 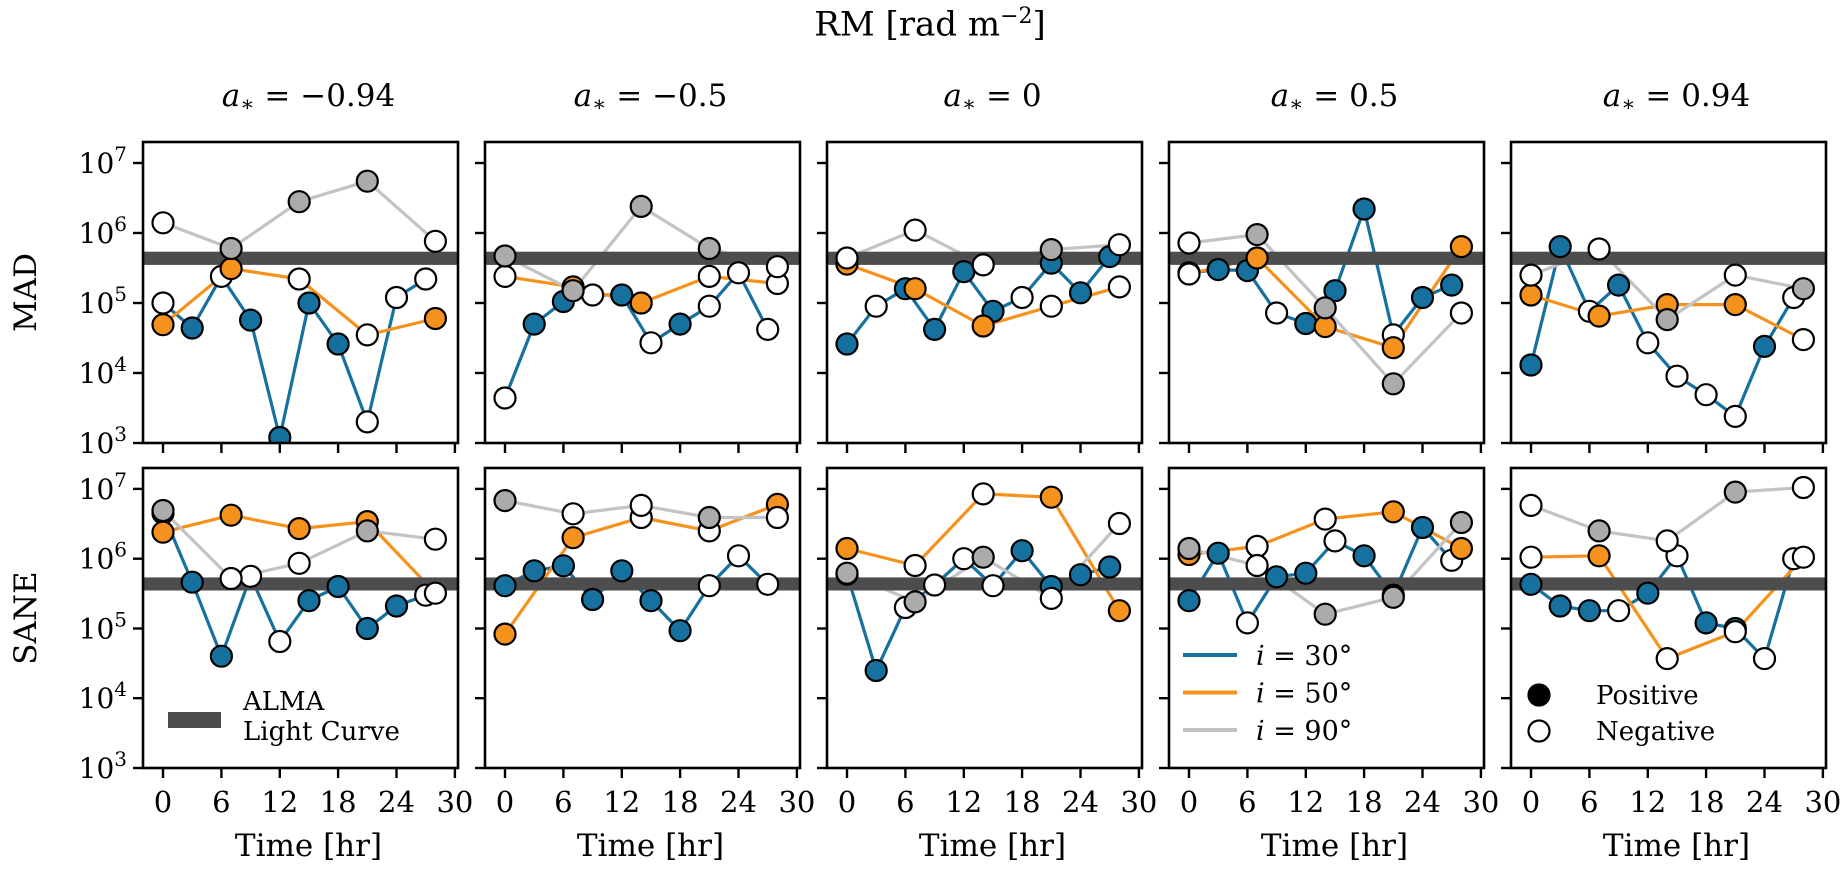 I want to click on x-tick-label: 6, so click(x=1247, y=802).